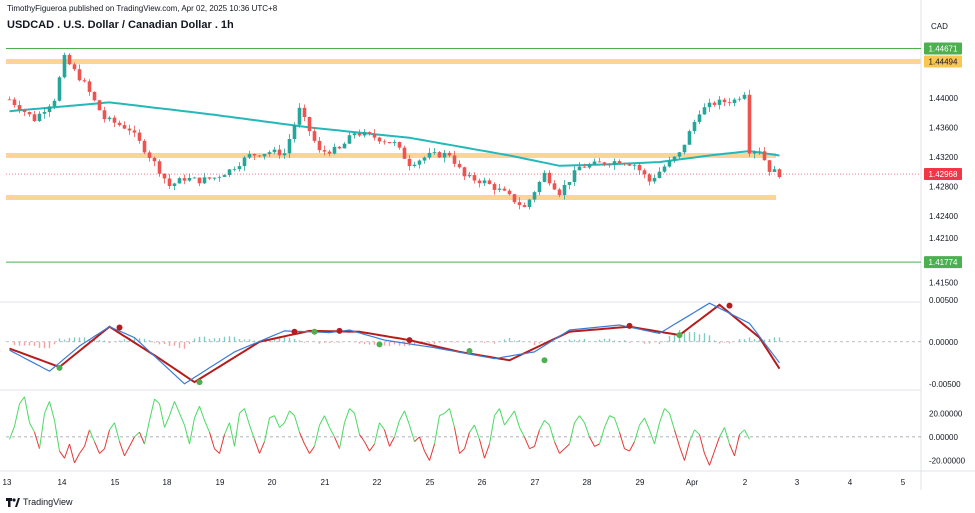  I want to click on price-tick-label: 1.42100, so click(943, 238).